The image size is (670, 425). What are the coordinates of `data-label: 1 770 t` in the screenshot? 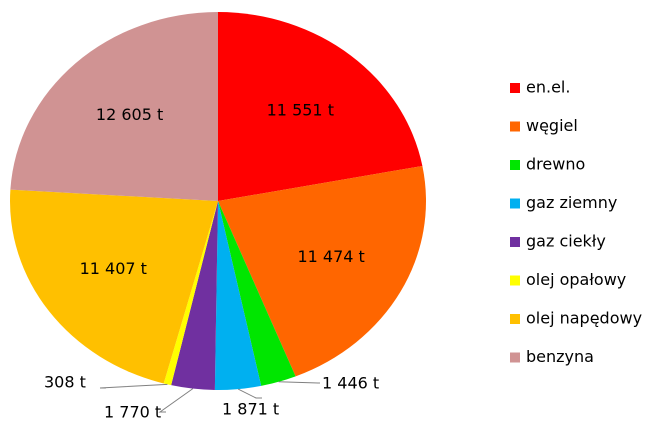 It's located at (132, 412).